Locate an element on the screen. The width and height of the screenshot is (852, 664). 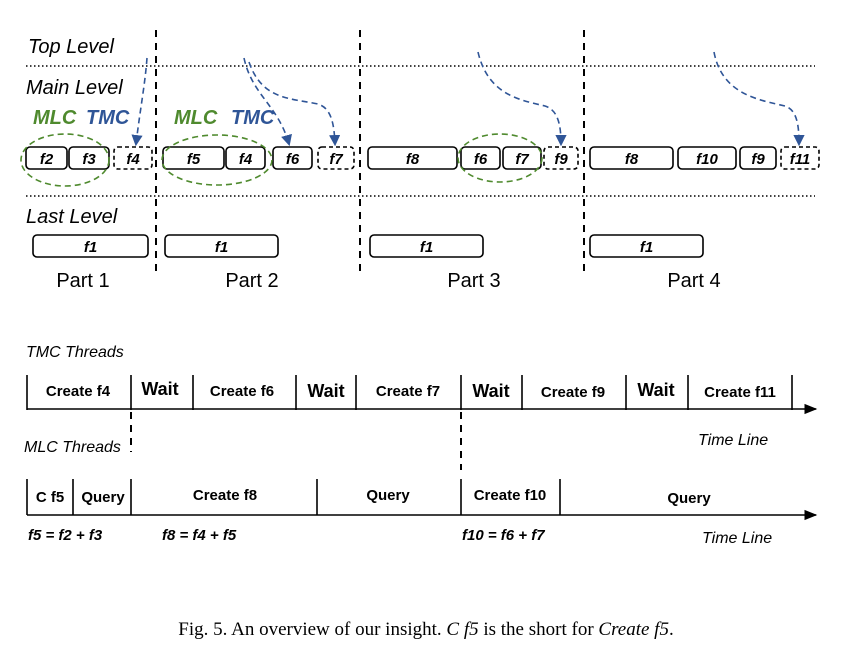
file-f4-part2 is located at coordinates (245, 158).